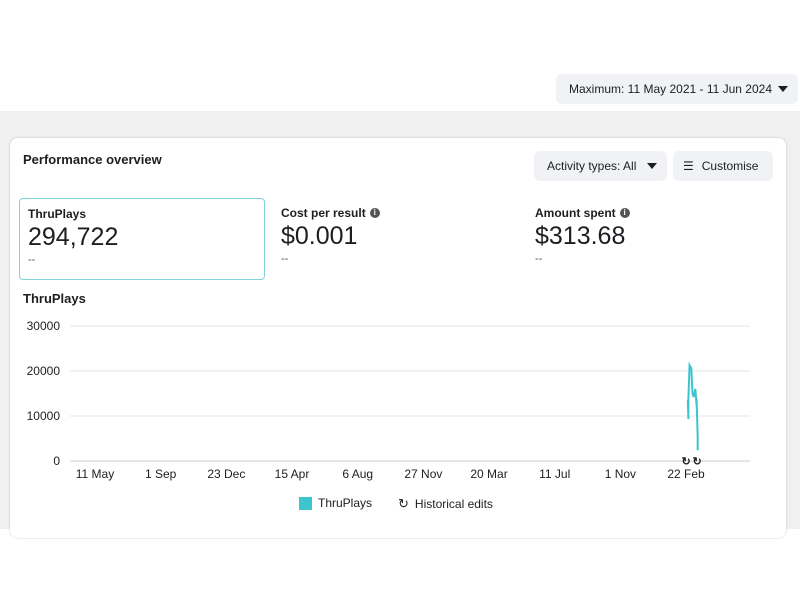 Image resolution: width=800 pixels, height=600 pixels. What do you see at coordinates (580, 236) in the screenshot?
I see `metric-value: $313.68` at bounding box center [580, 236].